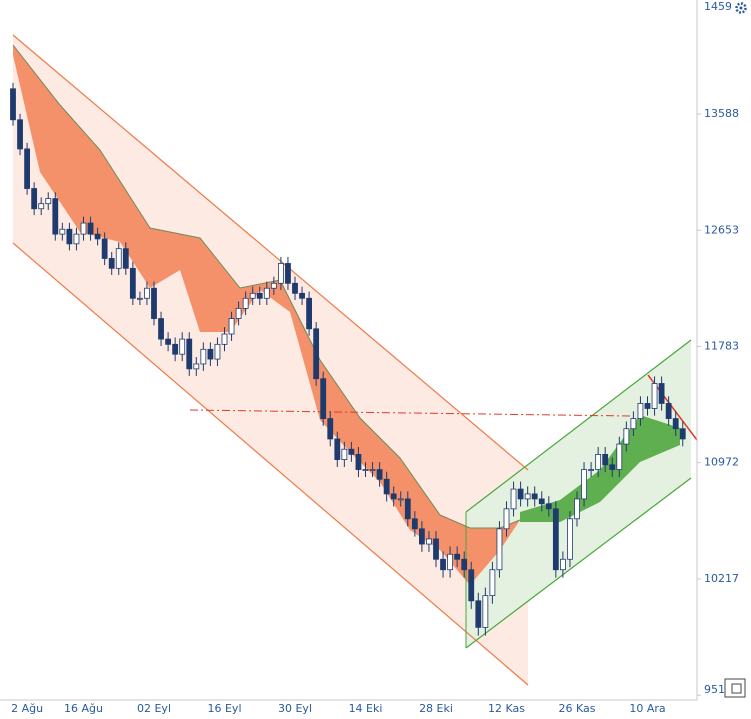 The image size is (751, 719). I want to click on y-tick-label: 10972, so click(721, 462).